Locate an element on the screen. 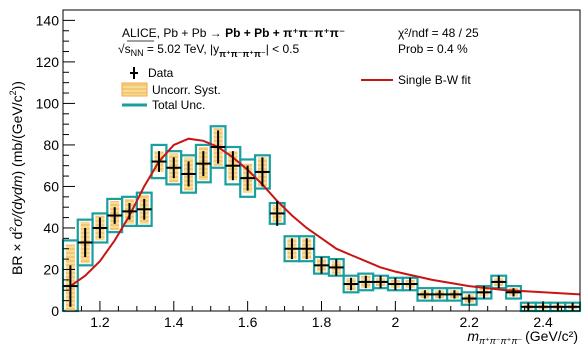 The height and width of the screenshot is (344, 582). annotation-line1: ALICE, Pb + Pb → Pb + Pb + π⁺π⁻π⁺π⁻ is located at coordinates (233, 33).